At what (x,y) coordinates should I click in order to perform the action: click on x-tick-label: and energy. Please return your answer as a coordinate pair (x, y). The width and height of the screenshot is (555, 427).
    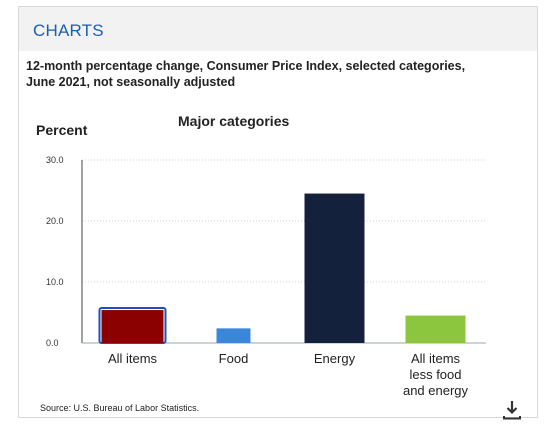
    Looking at the image, I should click on (436, 390).